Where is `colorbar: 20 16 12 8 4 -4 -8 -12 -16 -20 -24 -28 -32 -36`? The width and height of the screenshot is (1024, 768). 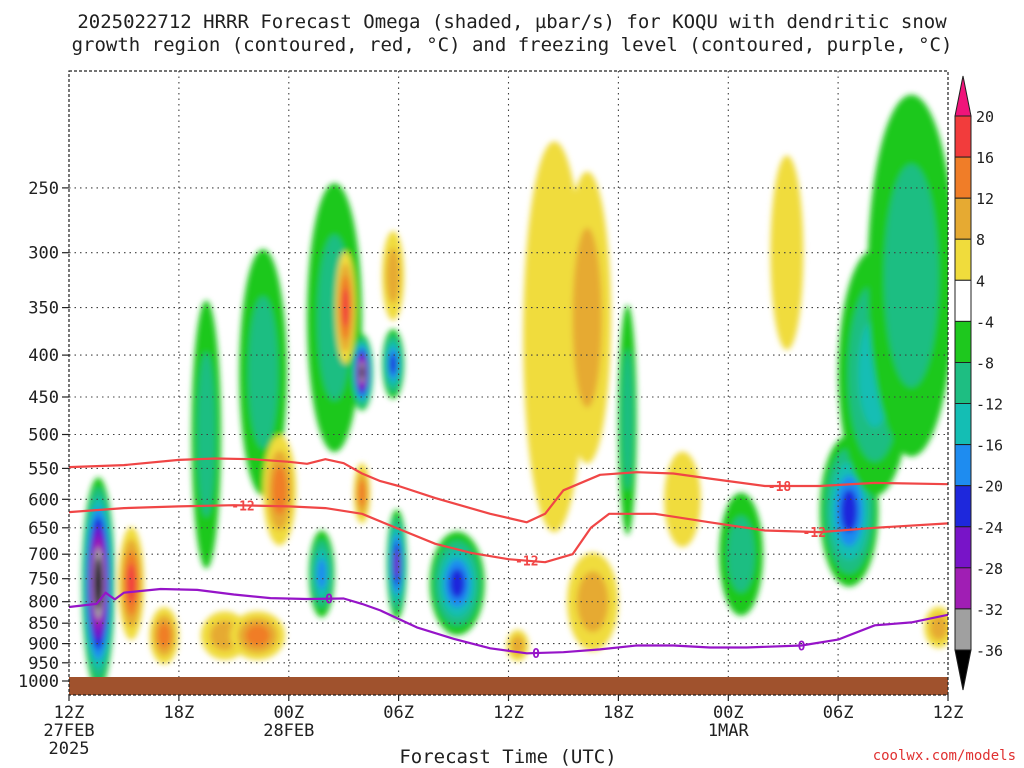
colorbar: 20 16 12 8 4 -4 -8 -12 -16 -20 -24 -28 -32 -36 is located at coordinates (978, 383).